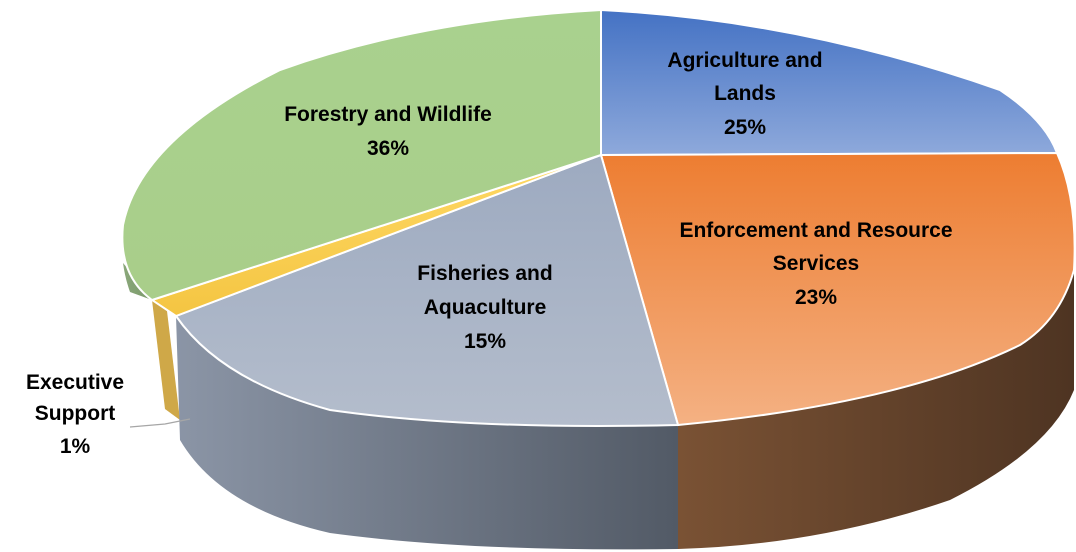  I want to click on label-enforcement-pct: 23%, so click(816, 297).